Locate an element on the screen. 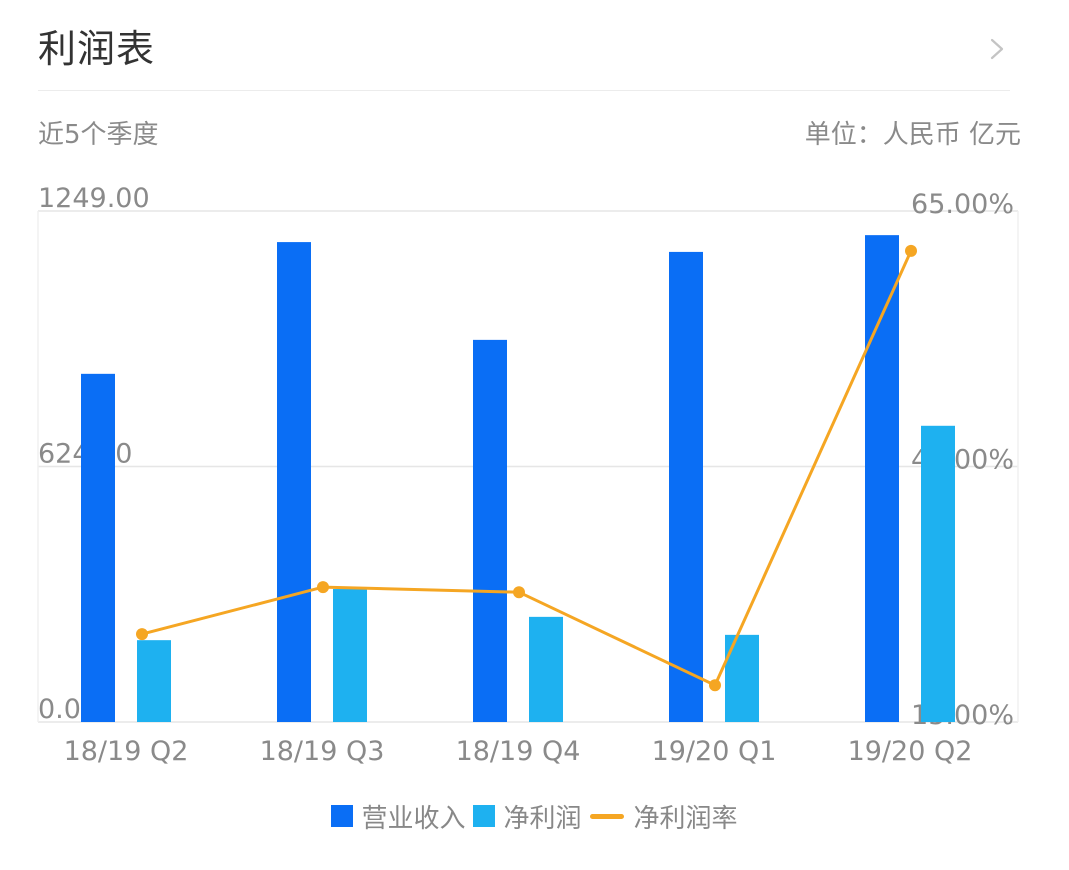 The image size is (1069, 870). x-tick-label: 19/20 Q2 is located at coordinates (910, 751).